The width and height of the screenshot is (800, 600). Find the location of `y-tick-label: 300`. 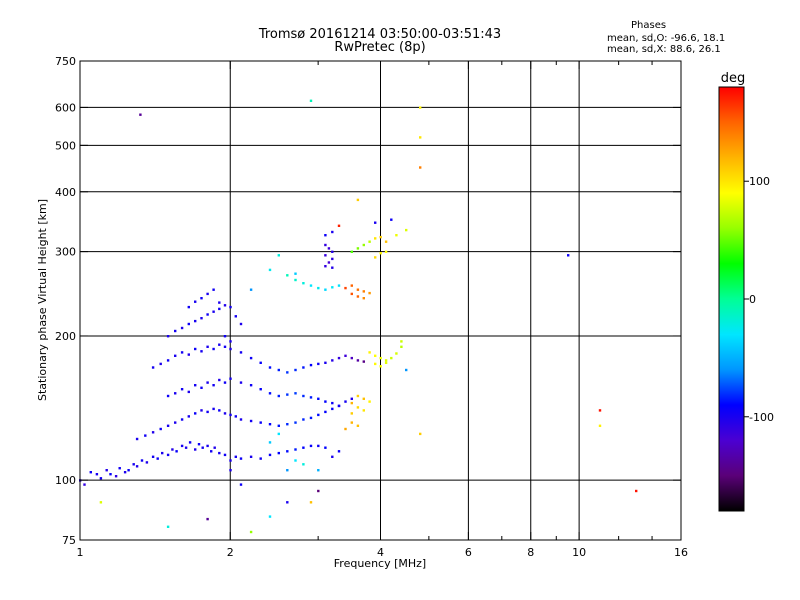

y-tick-label: 300 is located at coordinates (65, 252).